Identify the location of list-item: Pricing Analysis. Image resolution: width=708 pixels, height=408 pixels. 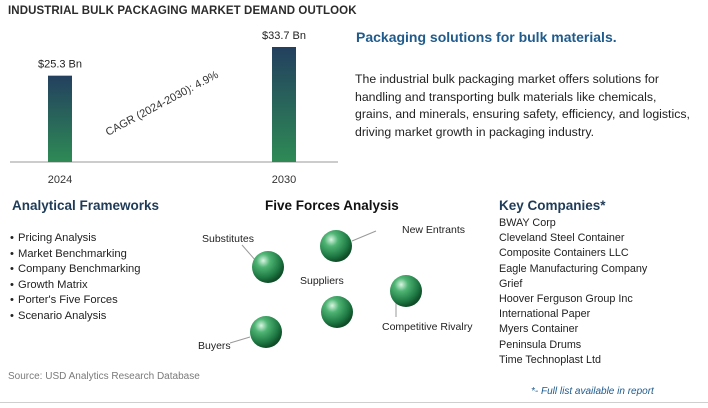
(75, 239).